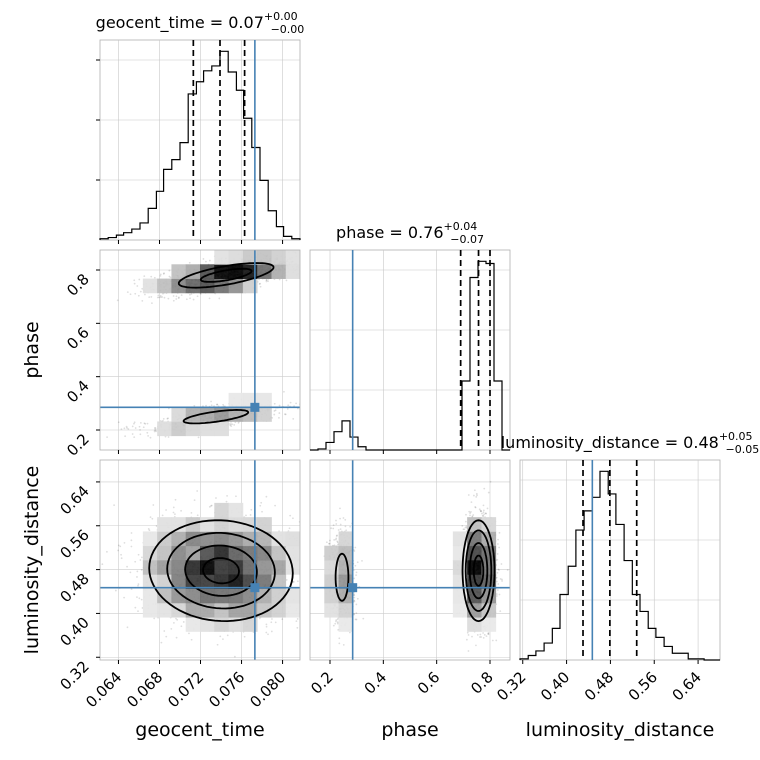 The height and width of the screenshot is (760, 760). I want to click on title-text: luminosity_distance = 0.48, so click(610, 443).